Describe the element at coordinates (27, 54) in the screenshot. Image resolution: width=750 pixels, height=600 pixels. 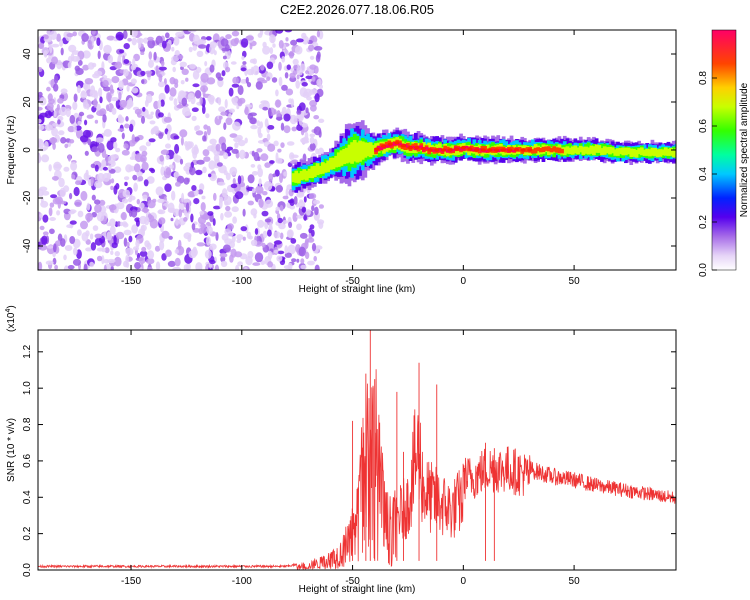
I see `y-tick-label: 40` at that location.